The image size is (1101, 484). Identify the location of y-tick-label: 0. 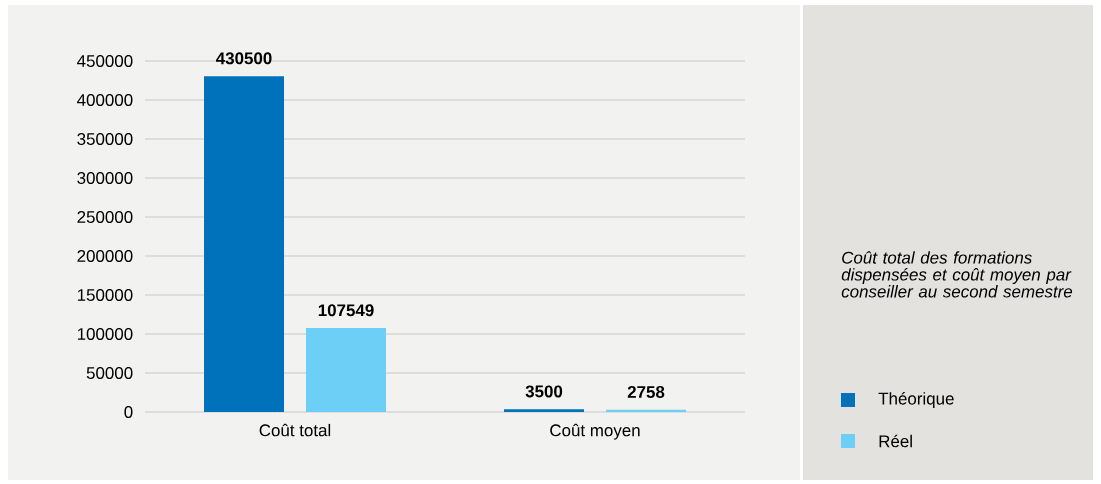
(128, 411).